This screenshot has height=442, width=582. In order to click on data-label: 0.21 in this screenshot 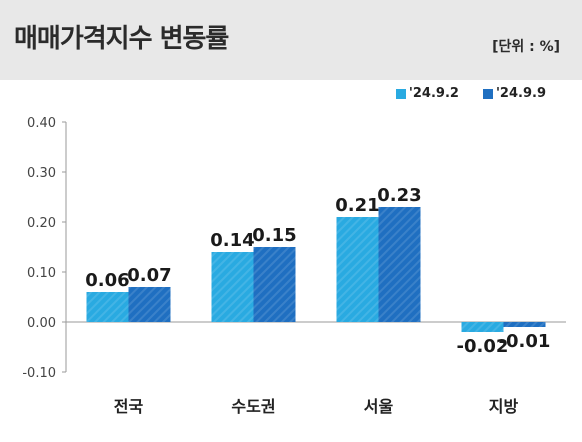, I will do `click(357, 205)`.